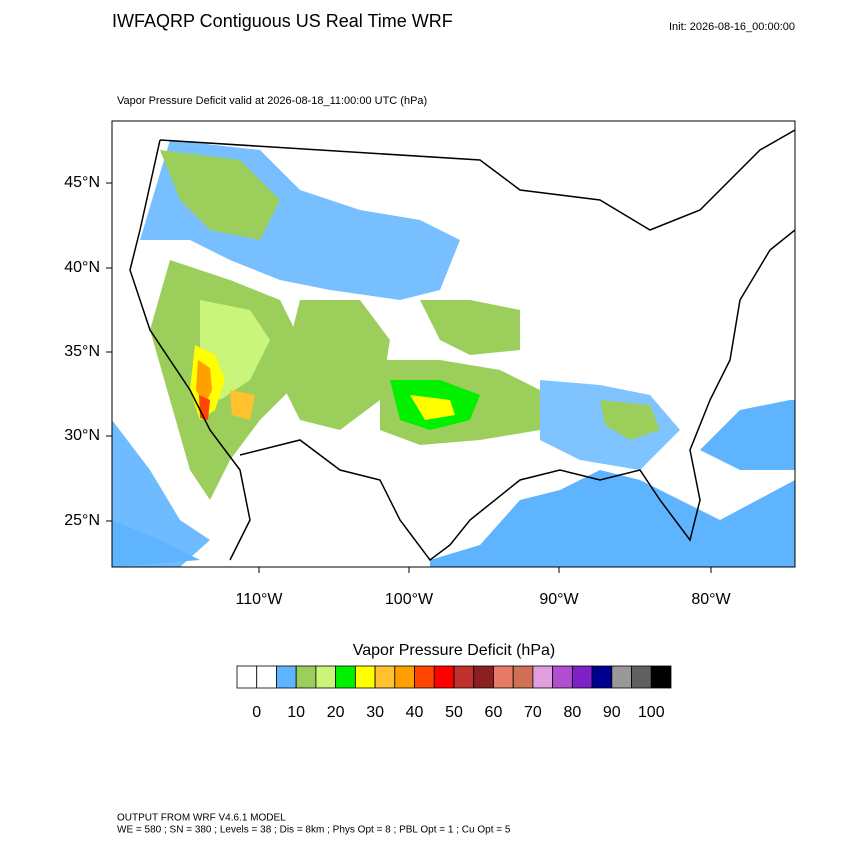  What do you see at coordinates (415, 712) in the screenshot?
I see `colorbar-label: 40` at bounding box center [415, 712].